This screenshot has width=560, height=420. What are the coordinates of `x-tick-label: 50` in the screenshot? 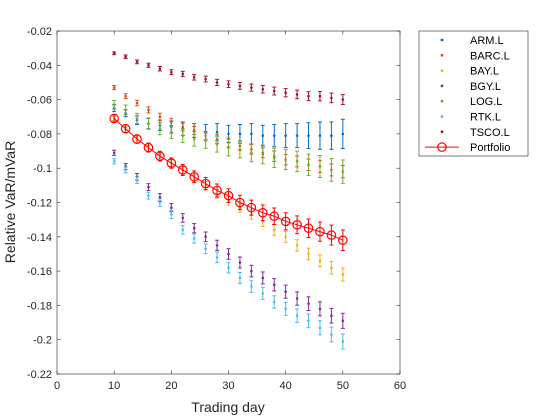 It's located at (343, 386).